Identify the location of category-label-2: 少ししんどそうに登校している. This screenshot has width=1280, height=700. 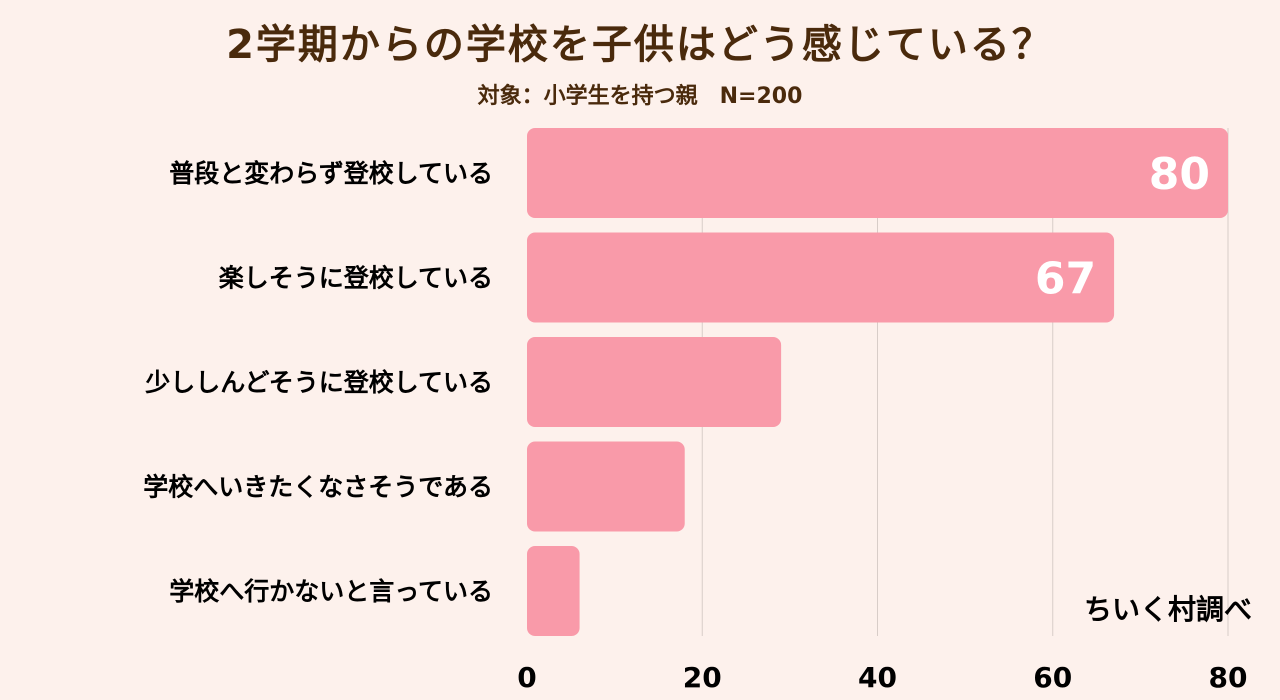
(318, 382).